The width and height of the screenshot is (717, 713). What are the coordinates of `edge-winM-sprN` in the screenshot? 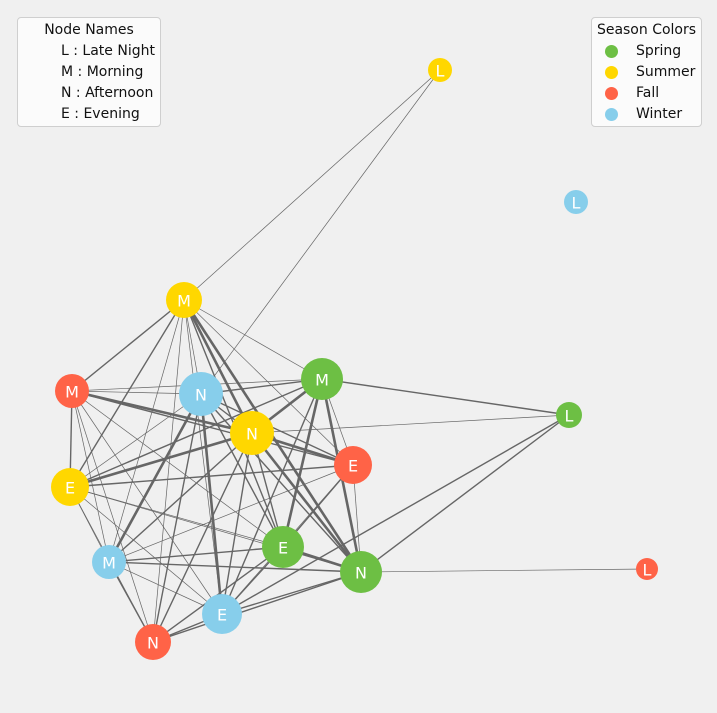 It's located at (235, 567).